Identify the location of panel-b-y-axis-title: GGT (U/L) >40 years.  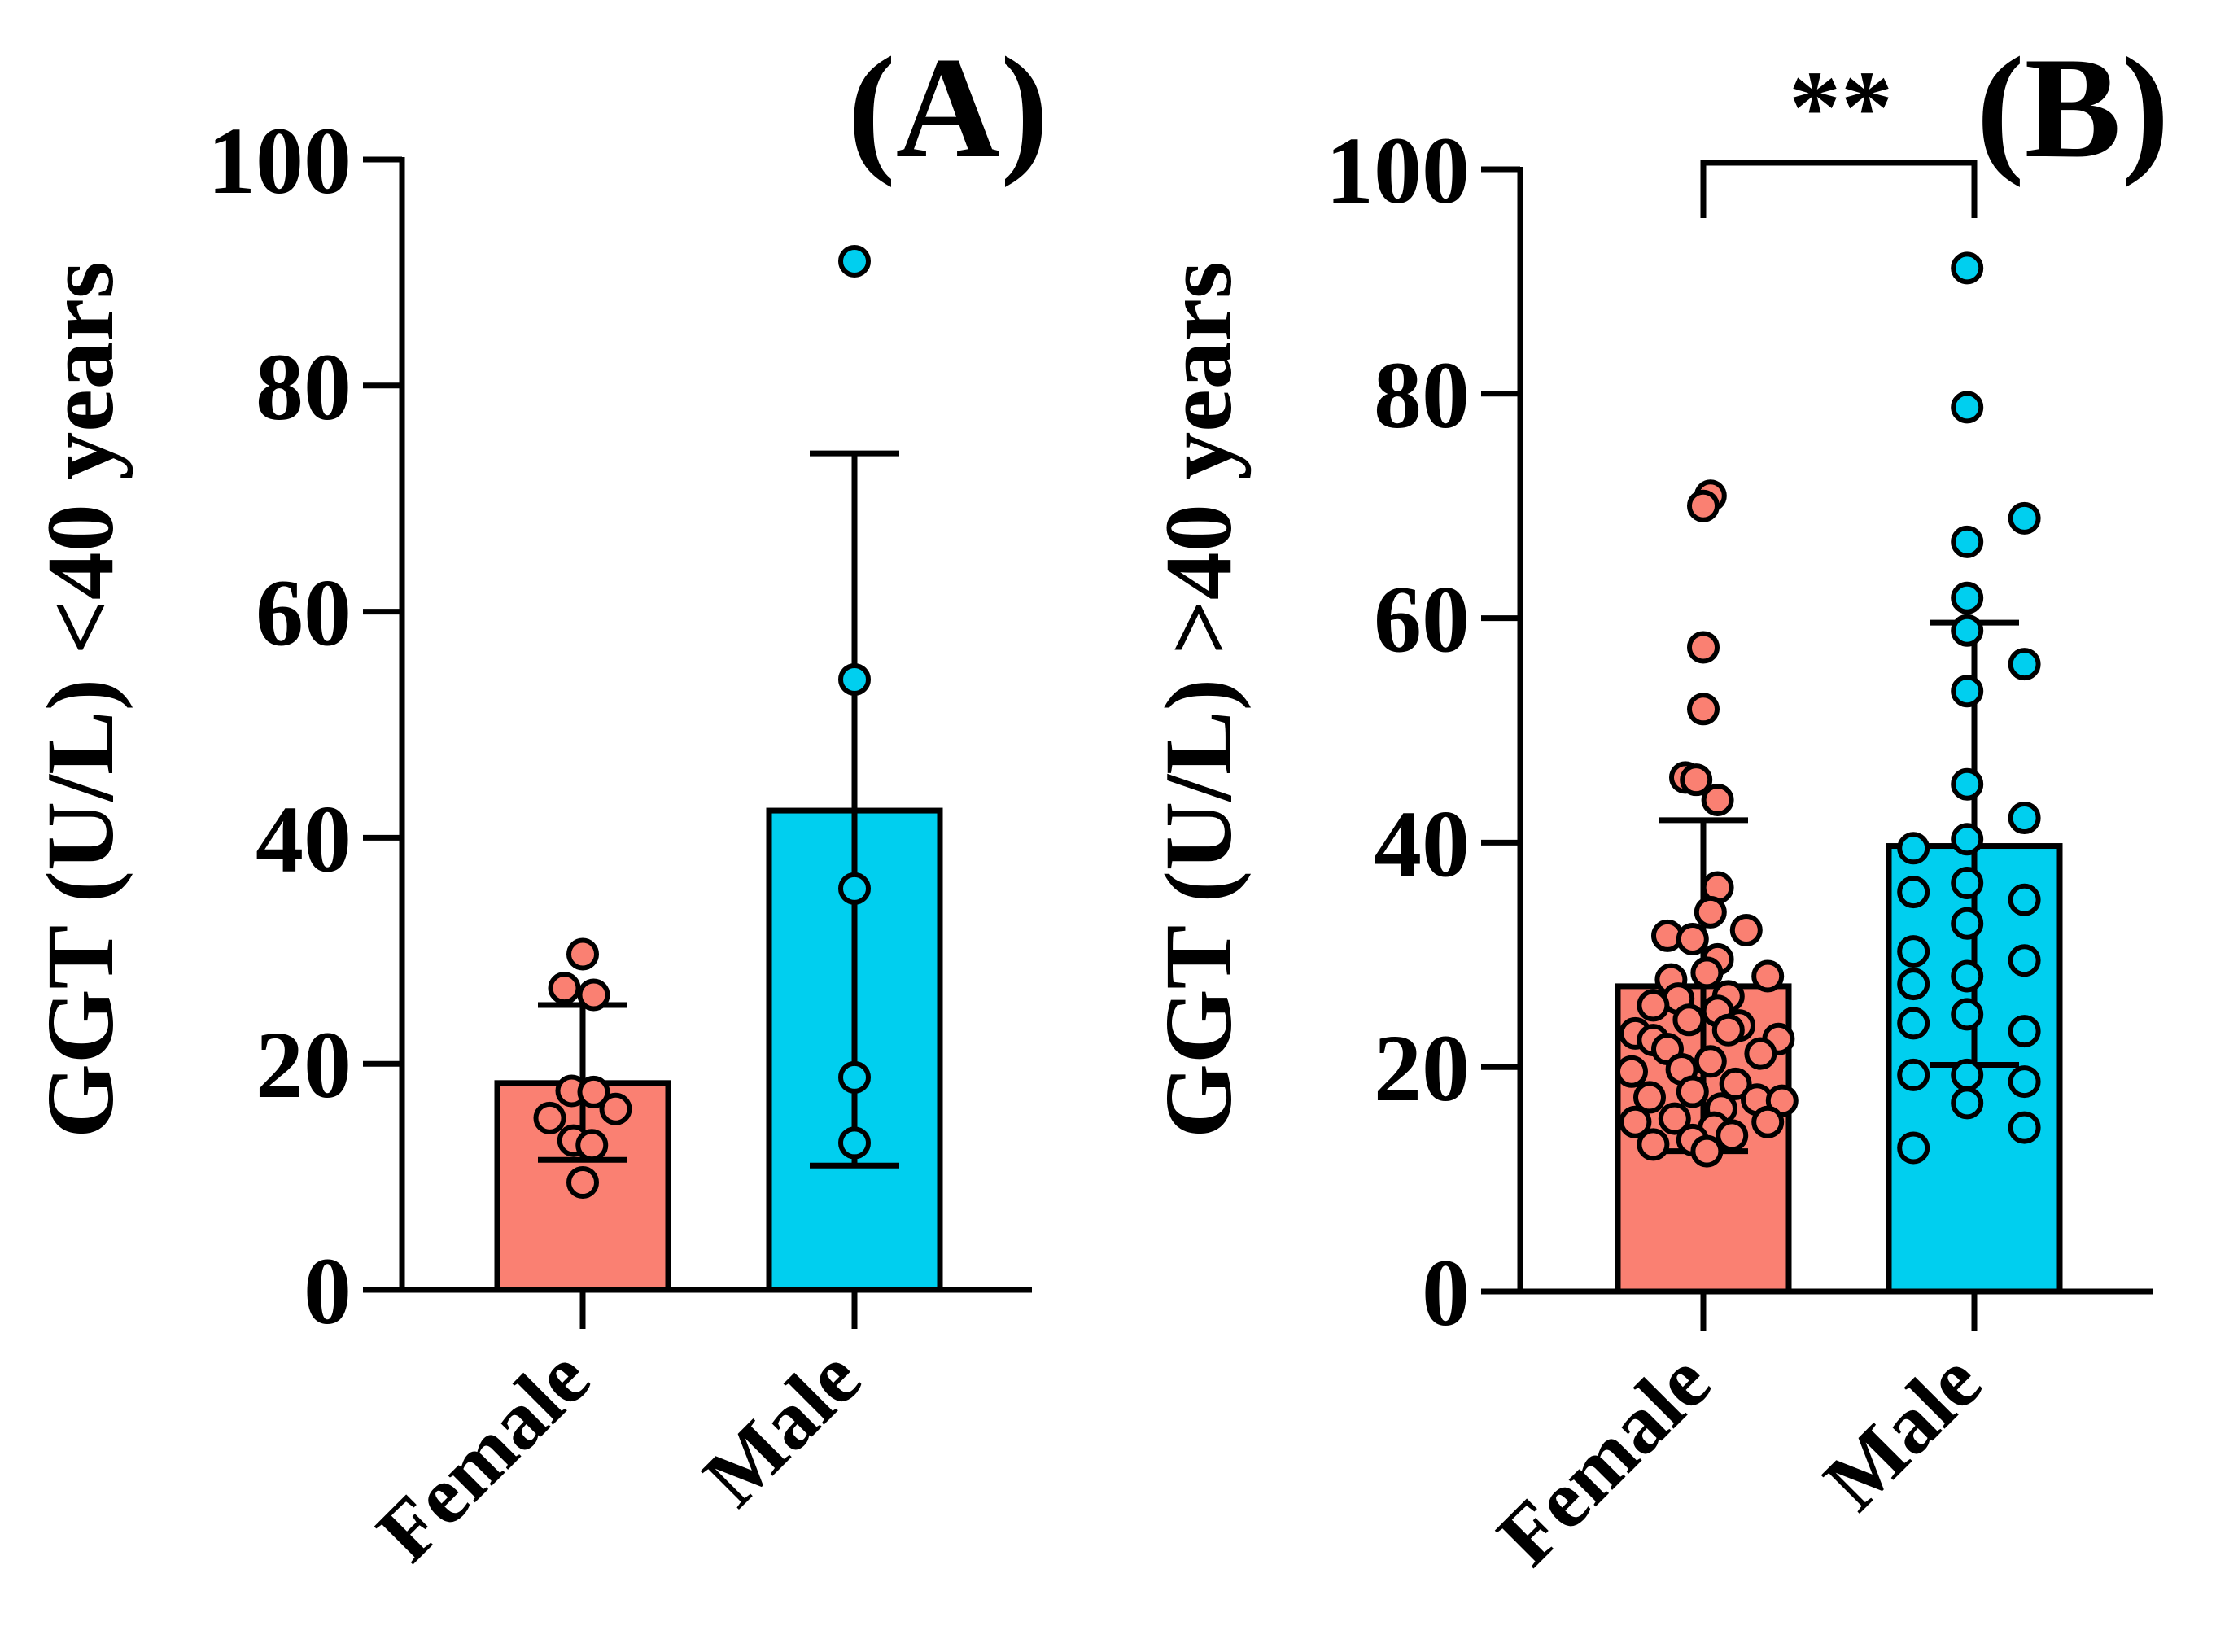
(1198, 699).